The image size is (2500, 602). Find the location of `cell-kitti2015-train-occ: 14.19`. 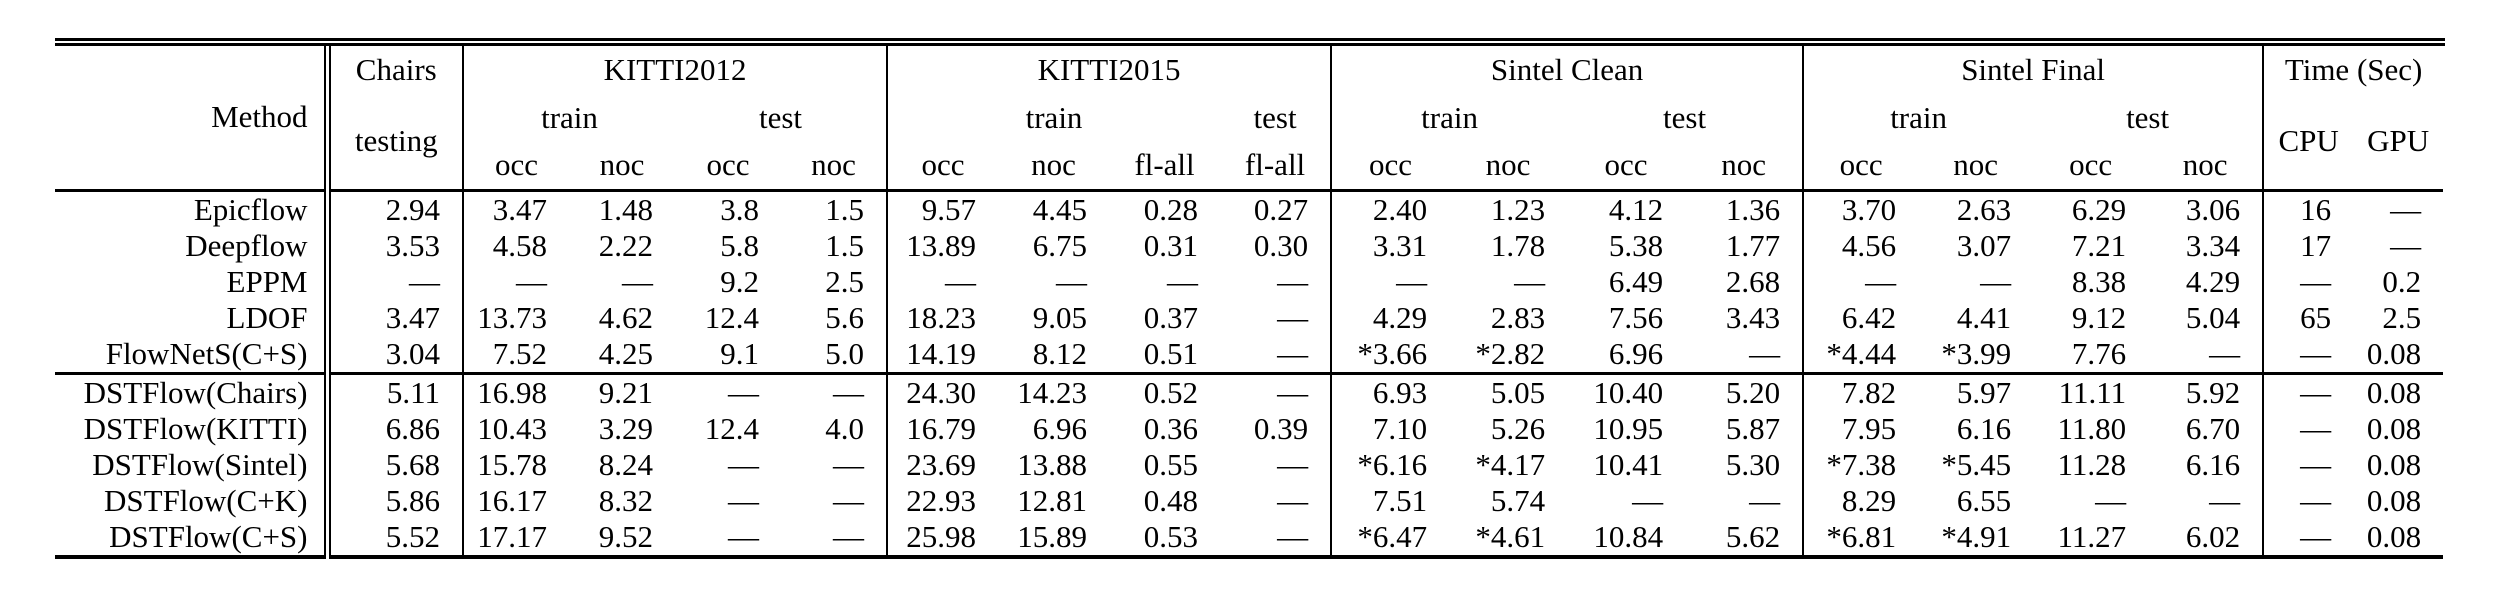

cell-kitti2015-train-occ: 14.19 is located at coordinates (941, 353).